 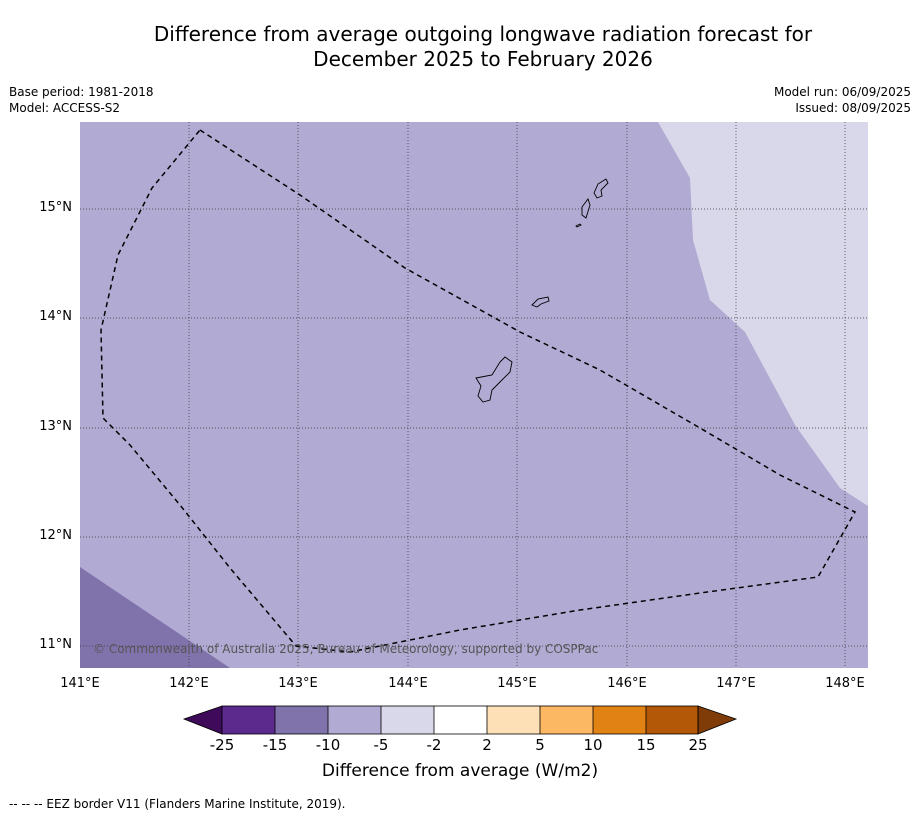 I want to click on meta-right: Model run: 06/09/2025 Issued: 08/09/2025, so click(x=842, y=100).